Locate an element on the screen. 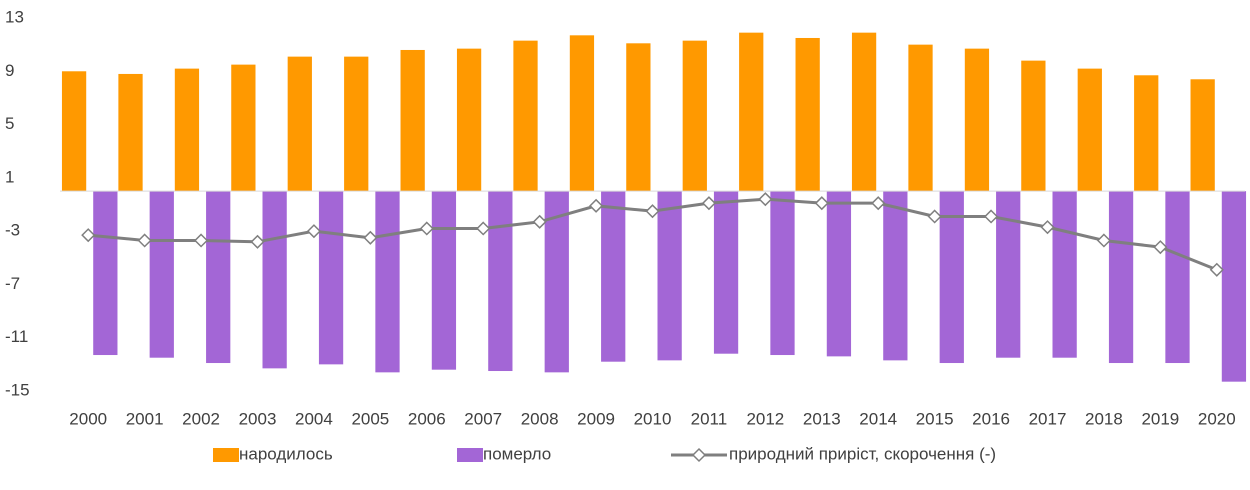 Image resolution: width=1250 pixels, height=490 pixels. y-tick-label: 1 is located at coordinates (9, 176).